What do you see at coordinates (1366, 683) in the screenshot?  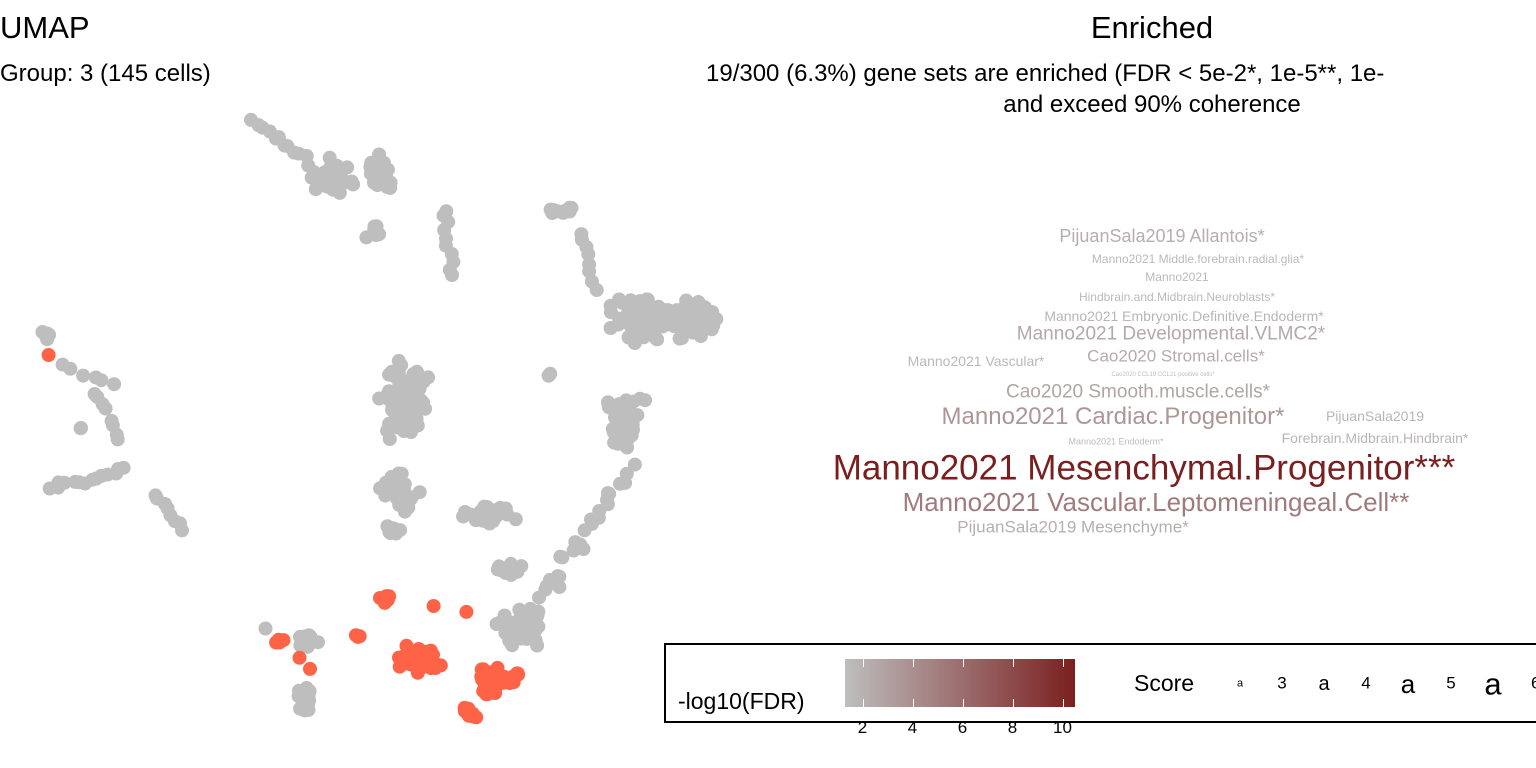 I see `score-key-label: 4` at bounding box center [1366, 683].